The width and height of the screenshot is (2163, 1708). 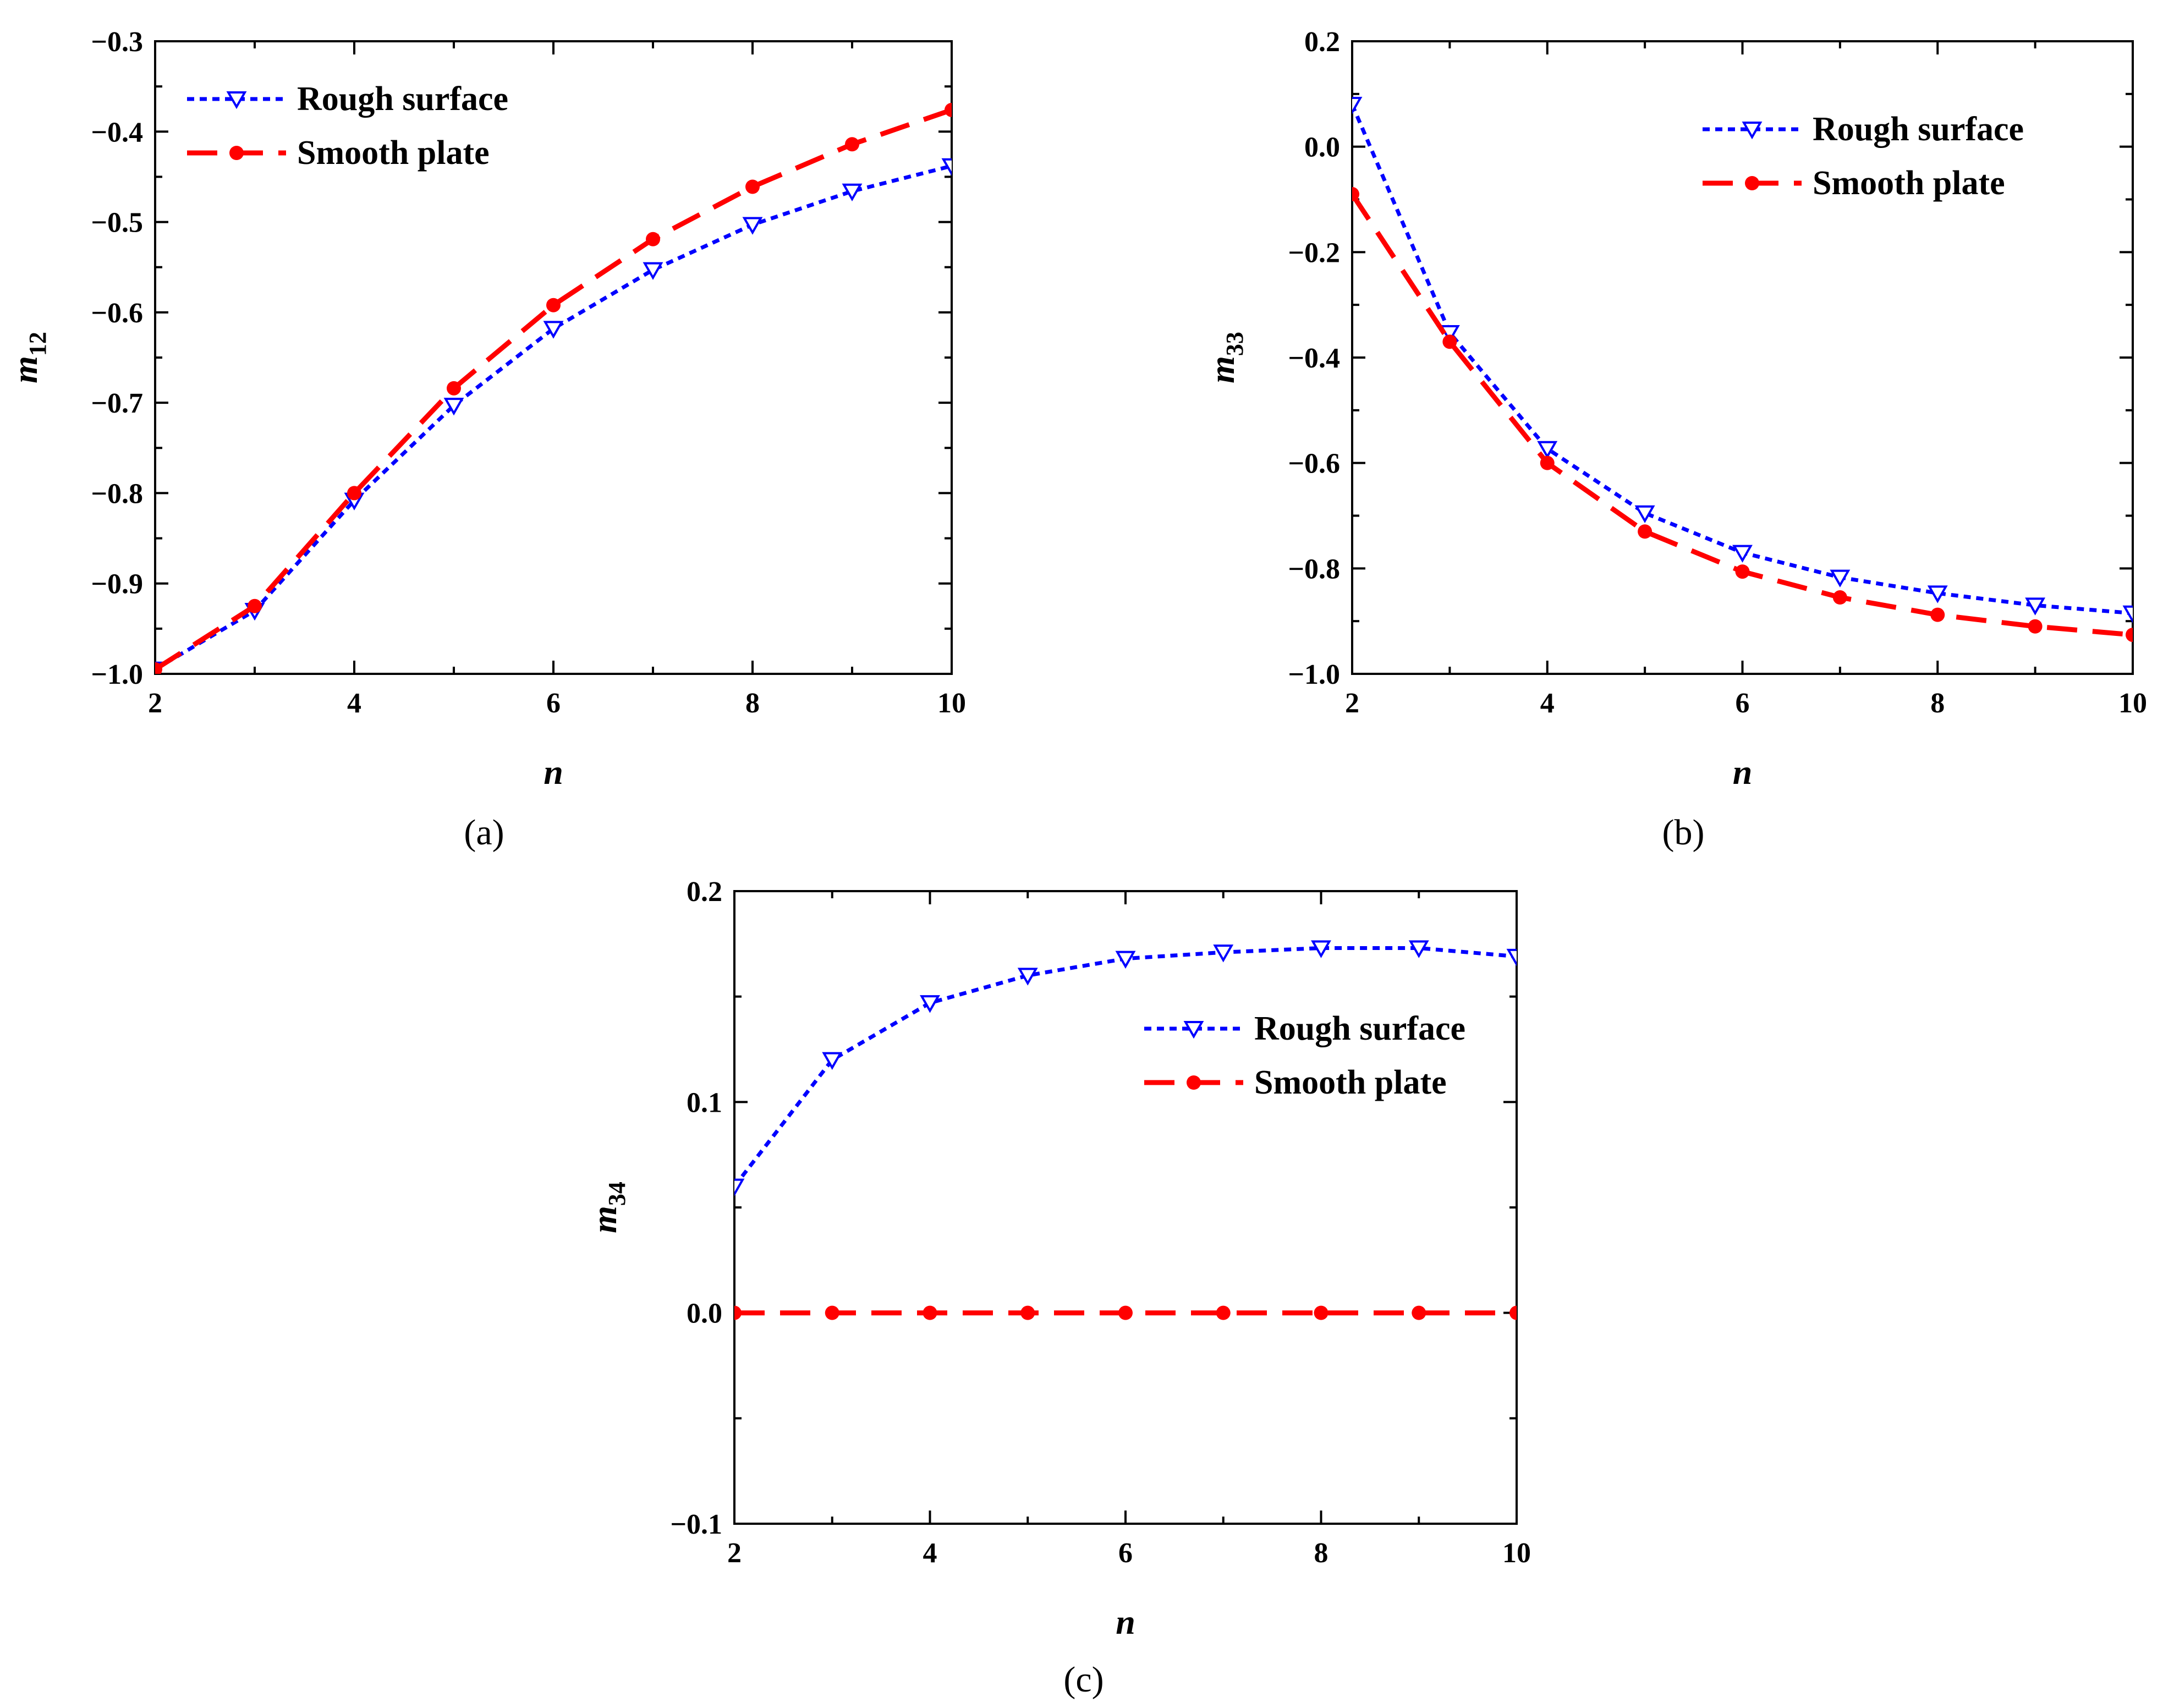 I want to click on panel-label: (b), so click(x=1683, y=832).